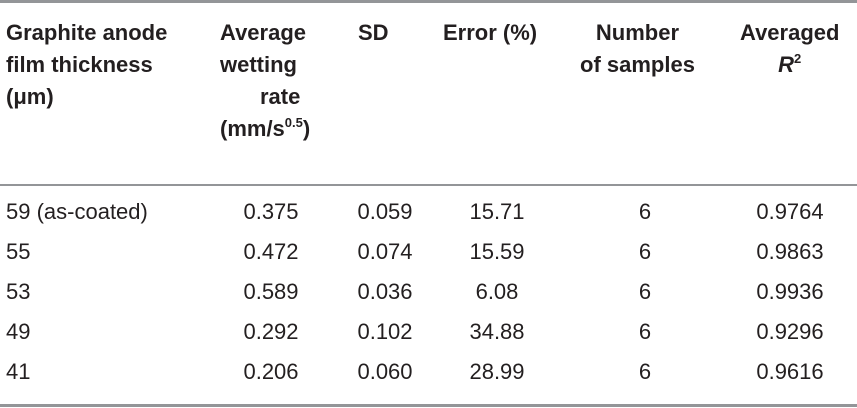 Image resolution: width=857 pixels, height=408 pixels. I want to click on cell-thickness: 49, so click(18, 331).